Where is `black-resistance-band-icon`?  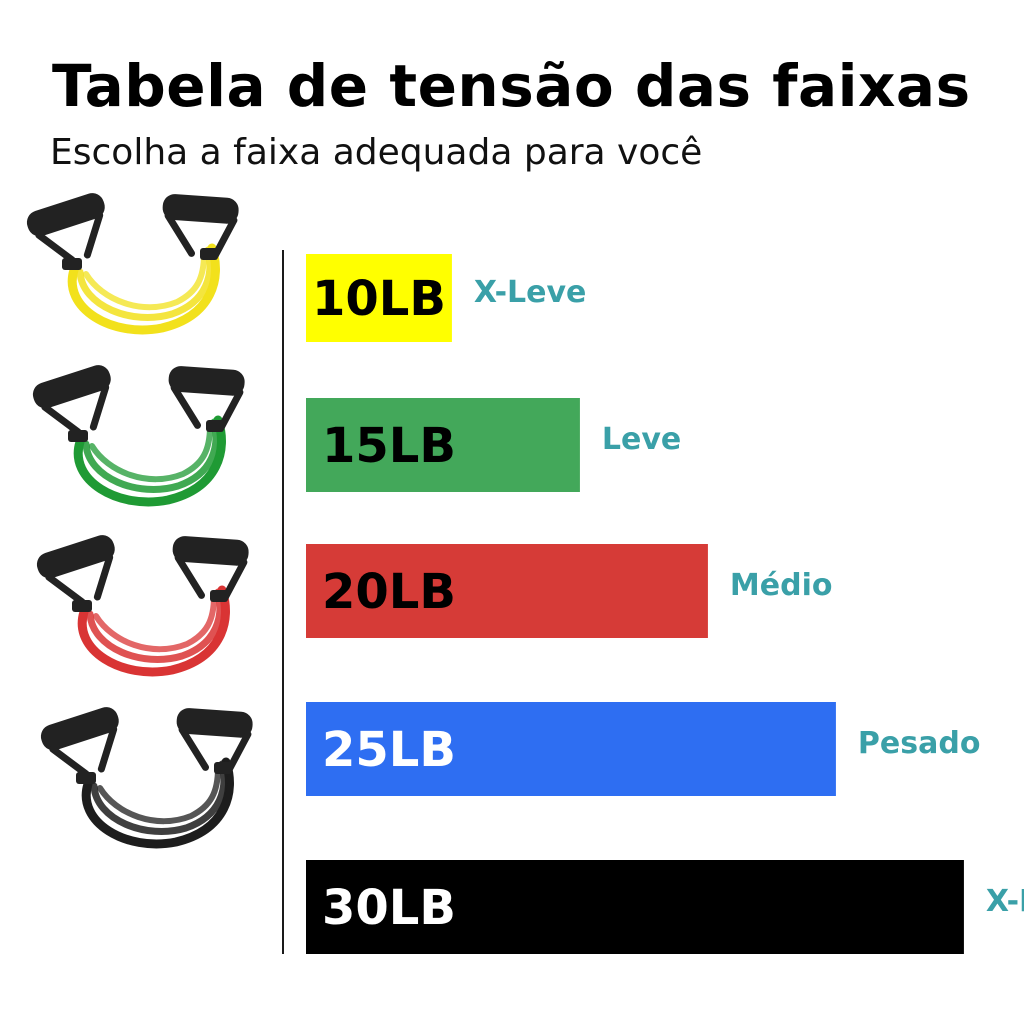 black-resistance-band-icon is located at coordinates (146, 778).